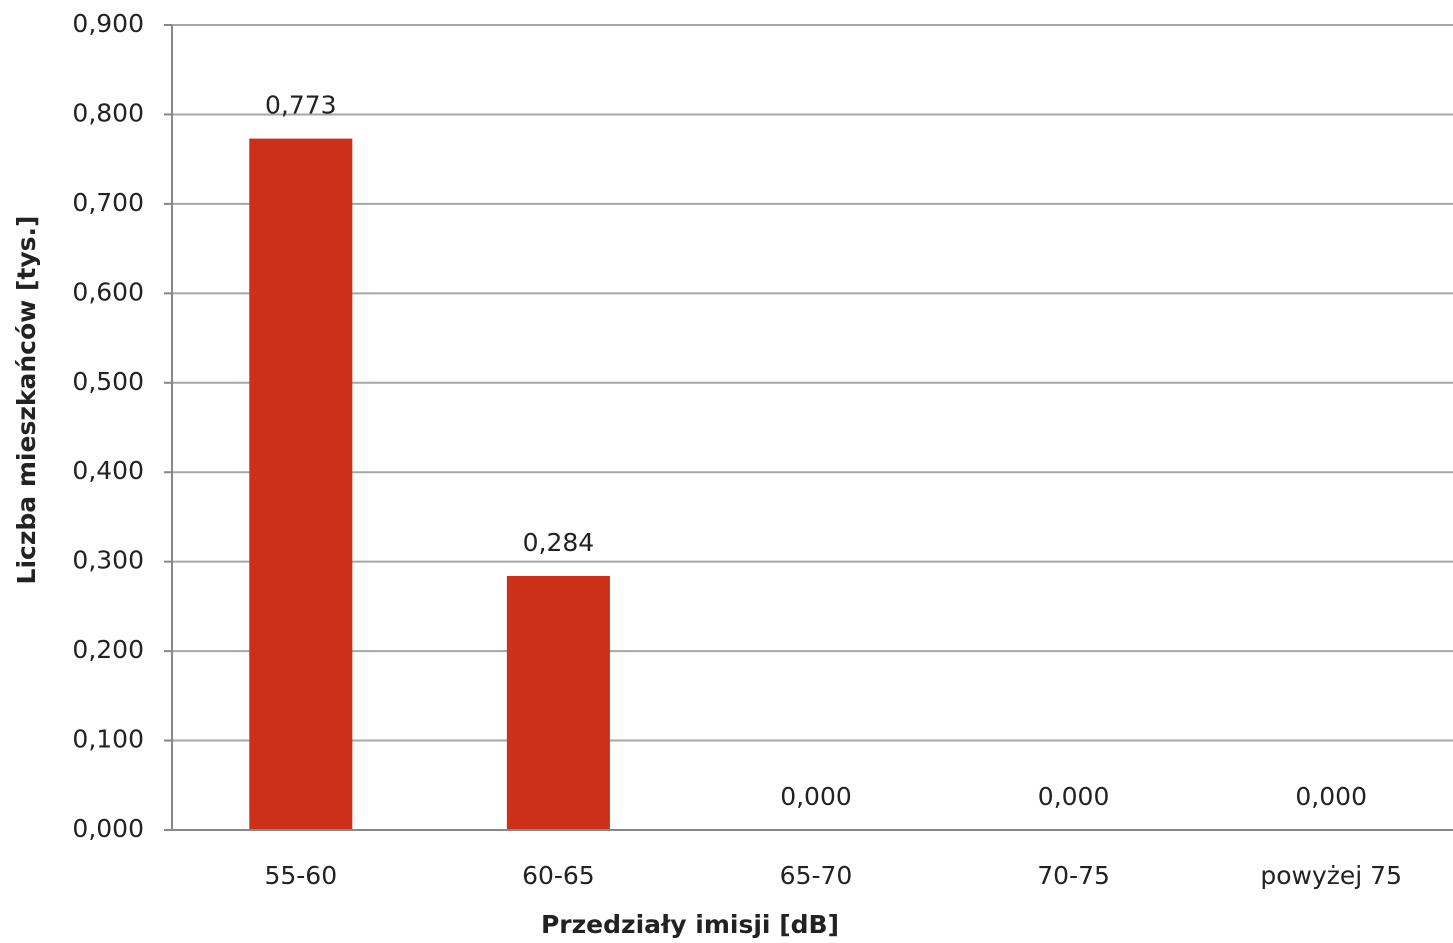 Image resolution: width=1453 pixels, height=943 pixels. I want to click on x-tick-label: 60-65, so click(558, 875).